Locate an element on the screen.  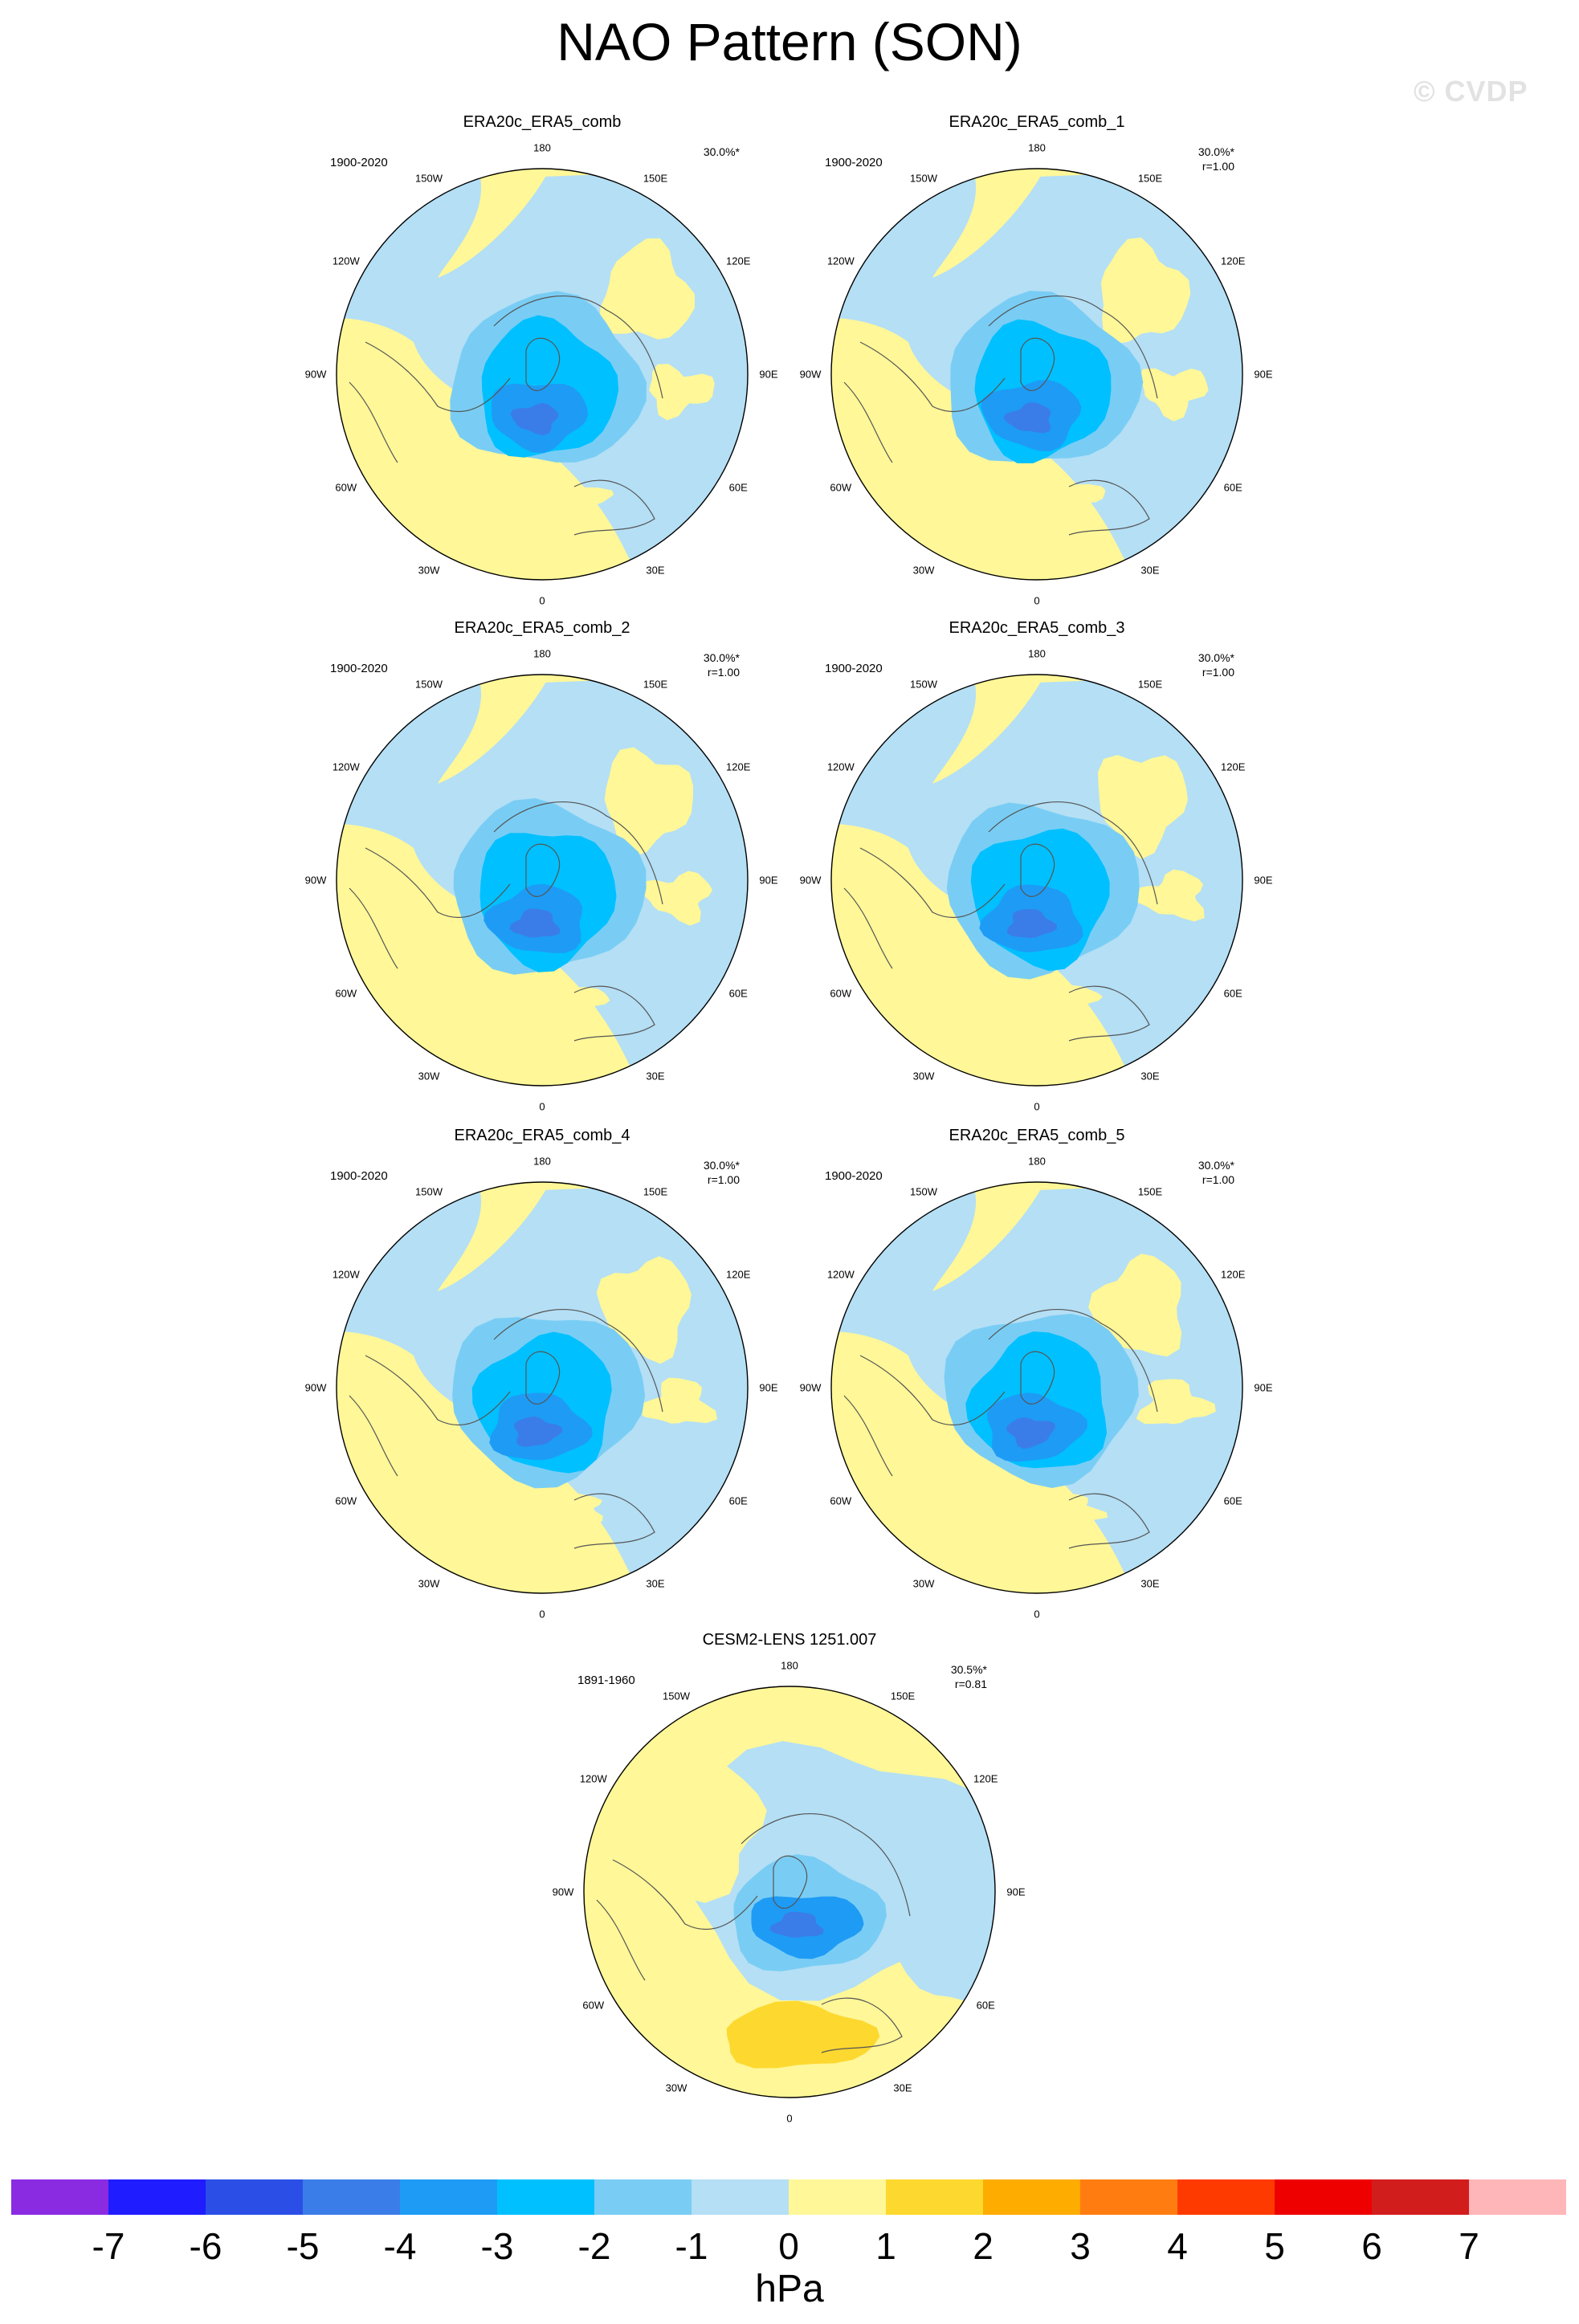
panel-years: 1891-1960 is located at coordinates (606, 1680).